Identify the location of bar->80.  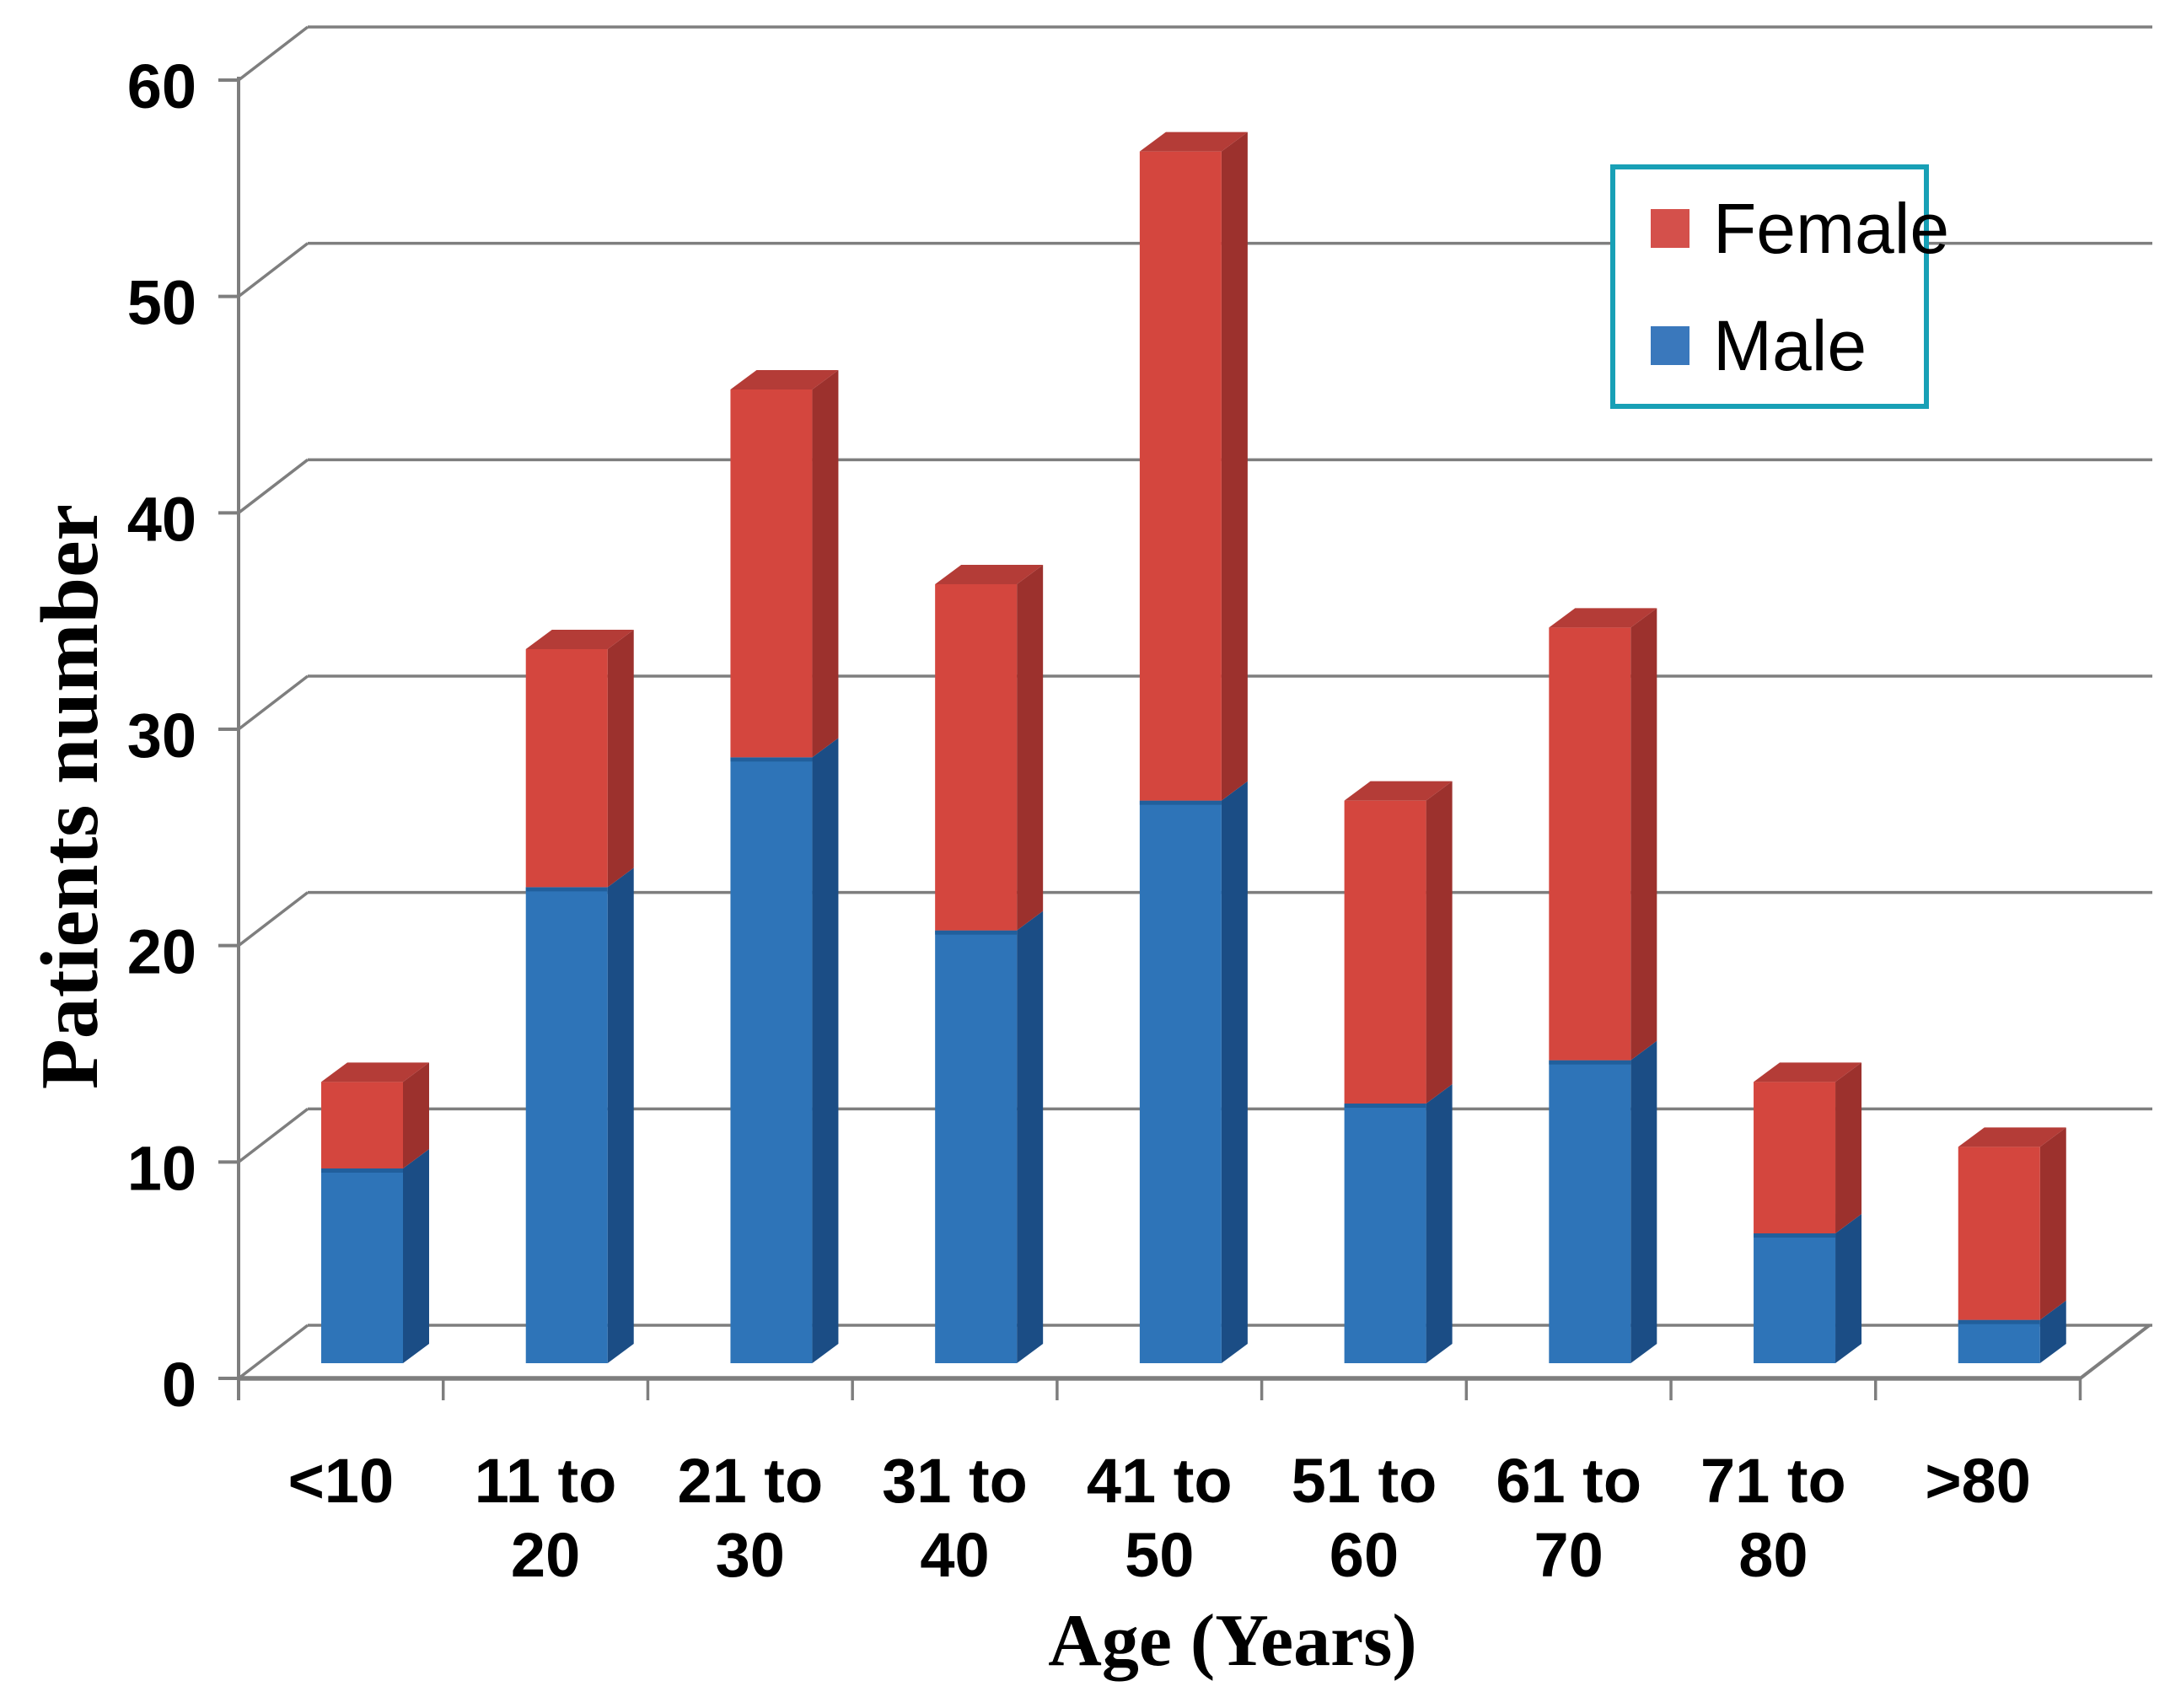
(2012, 1245).